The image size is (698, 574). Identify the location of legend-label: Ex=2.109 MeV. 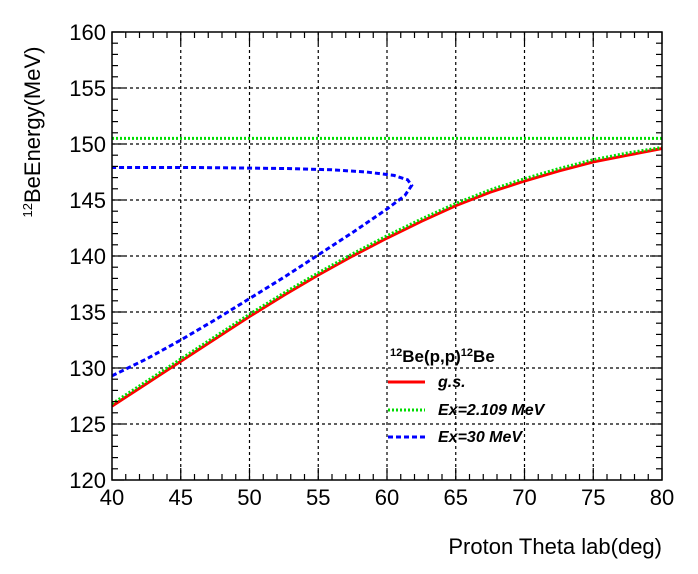
(492, 410).